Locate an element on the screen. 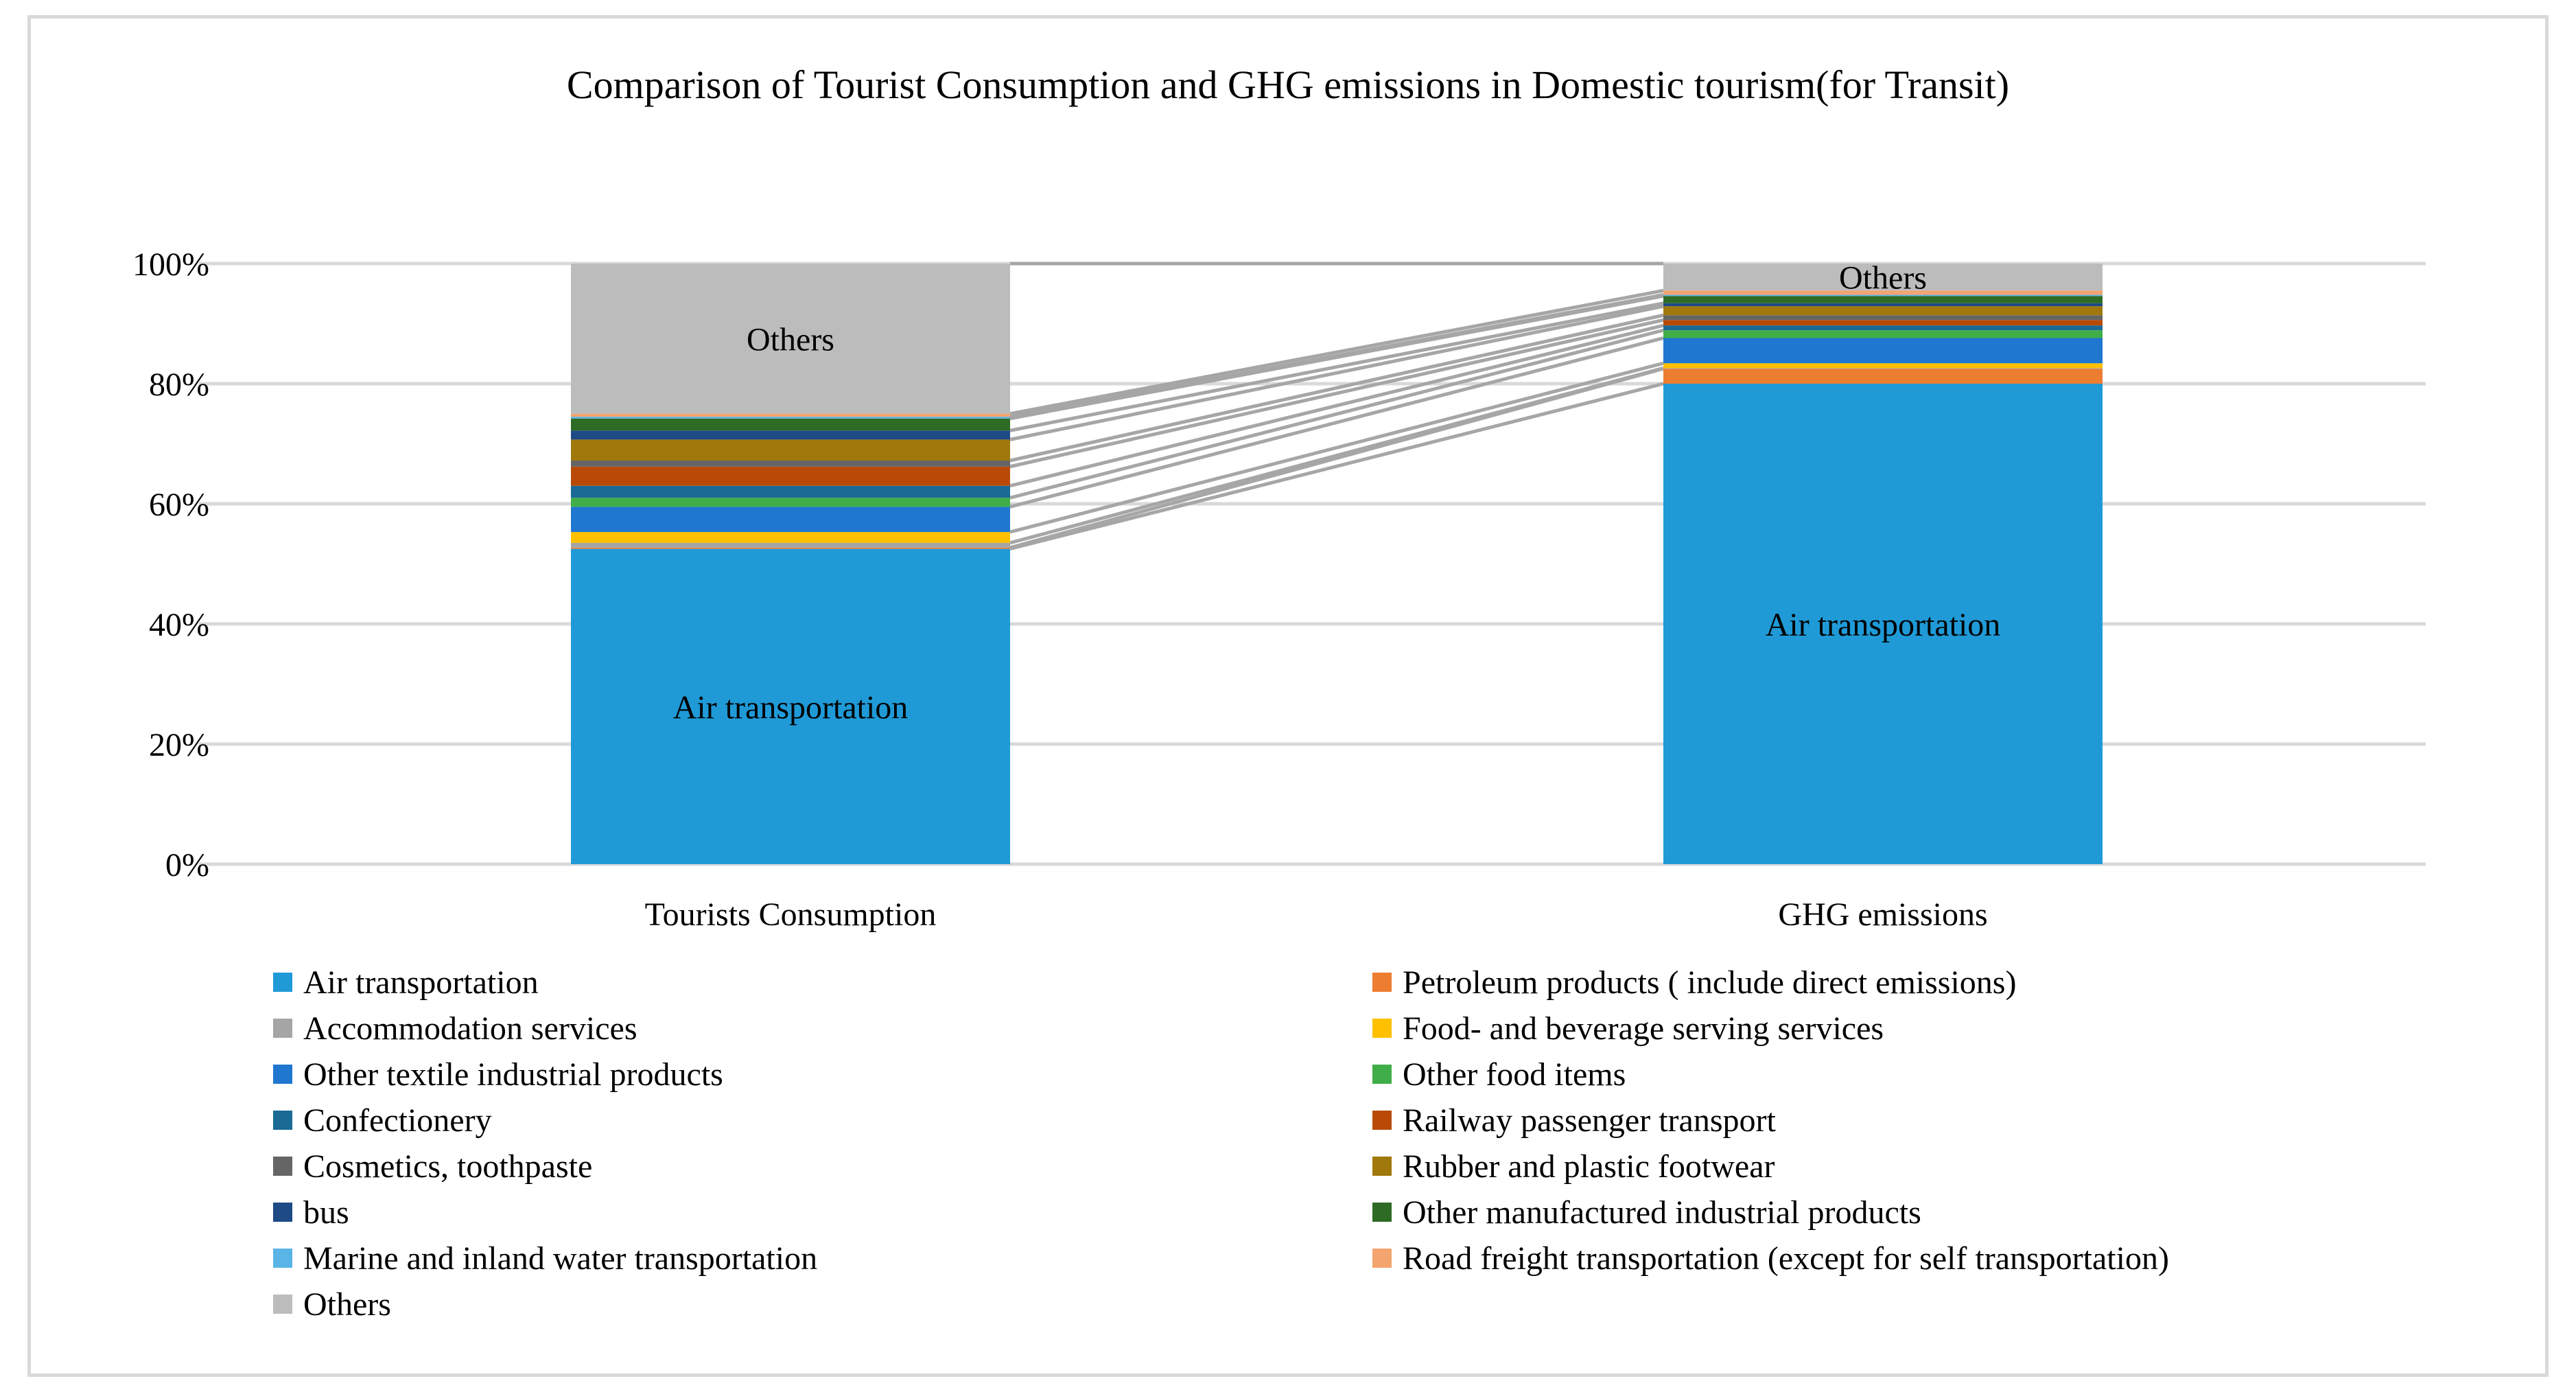  legend-item: Other food items is located at coordinates (1499, 1074).